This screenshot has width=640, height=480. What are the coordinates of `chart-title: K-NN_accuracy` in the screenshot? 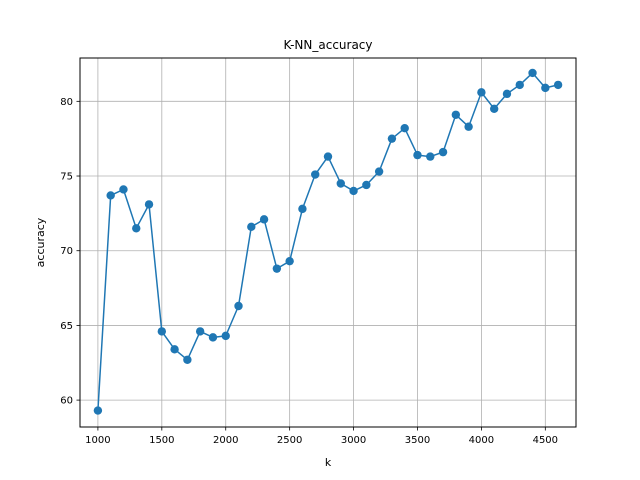 It's located at (327, 45).